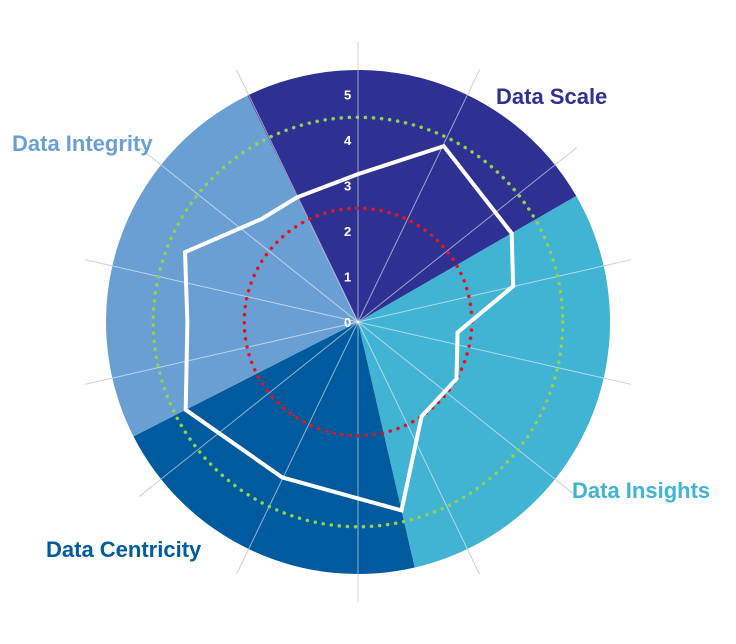 This screenshot has width=736, height=644. What do you see at coordinates (551, 96) in the screenshot?
I see `category-label-data-scale: Data Scale` at bounding box center [551, 96].